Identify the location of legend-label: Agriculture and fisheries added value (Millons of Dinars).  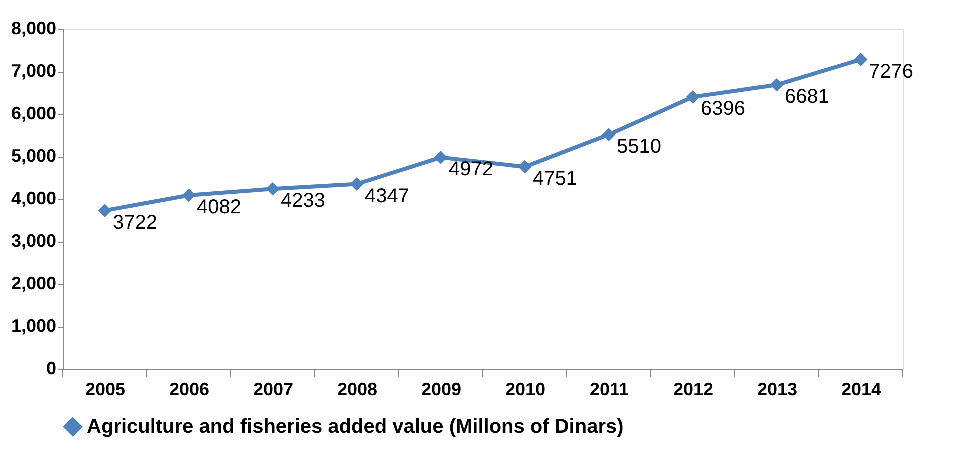
(355, 427).